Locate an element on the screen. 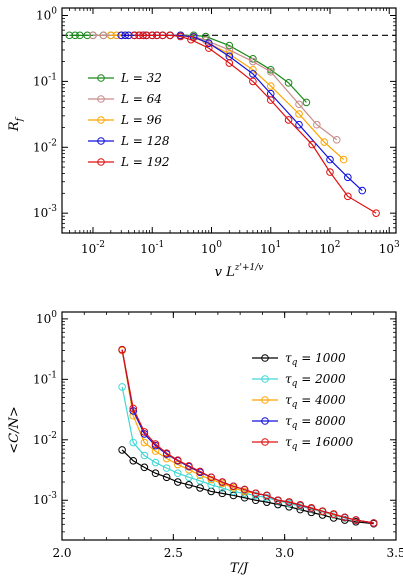 The width and height of the screenshot is (403, 578). chart0-xtick-label-exp: 3 is located at coordinates (397, 245).